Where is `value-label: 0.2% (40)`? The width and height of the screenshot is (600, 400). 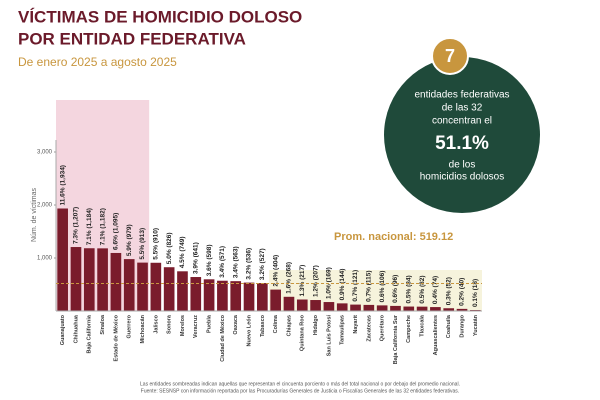
value-label: 0.2% (40) is located at coordinates (462, 292).